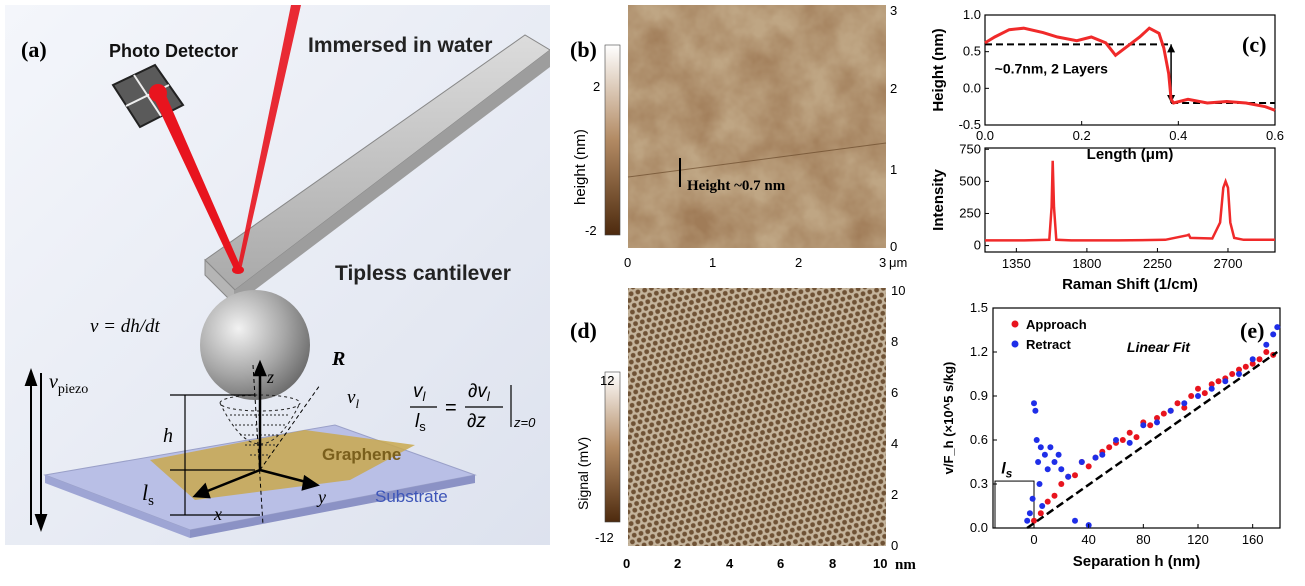 The image size is (1305, 586). What do you see at coordinates (476, 421) in the screenshot?
I see `svg-text: ∂z` at bounding box center [476, 421].